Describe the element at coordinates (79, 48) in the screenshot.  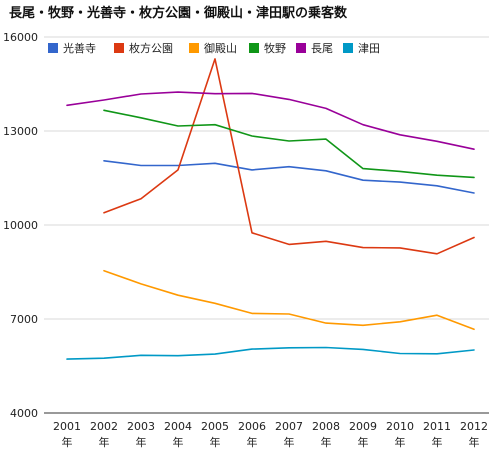
I see `legend-label: 光善寺` at that location.